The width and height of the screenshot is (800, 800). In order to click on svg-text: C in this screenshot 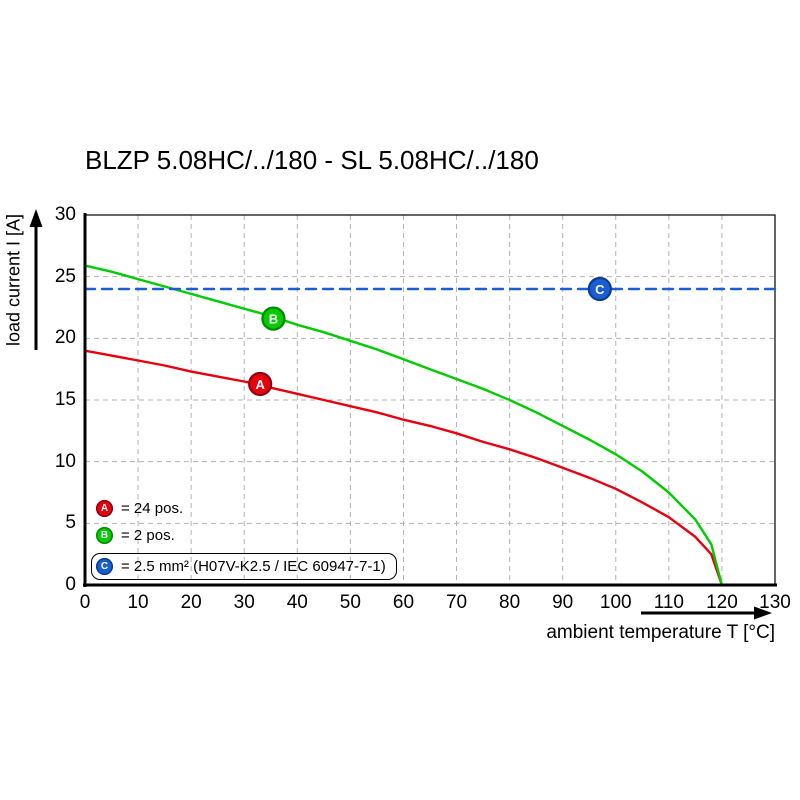, I will do `click(600, 289)`.